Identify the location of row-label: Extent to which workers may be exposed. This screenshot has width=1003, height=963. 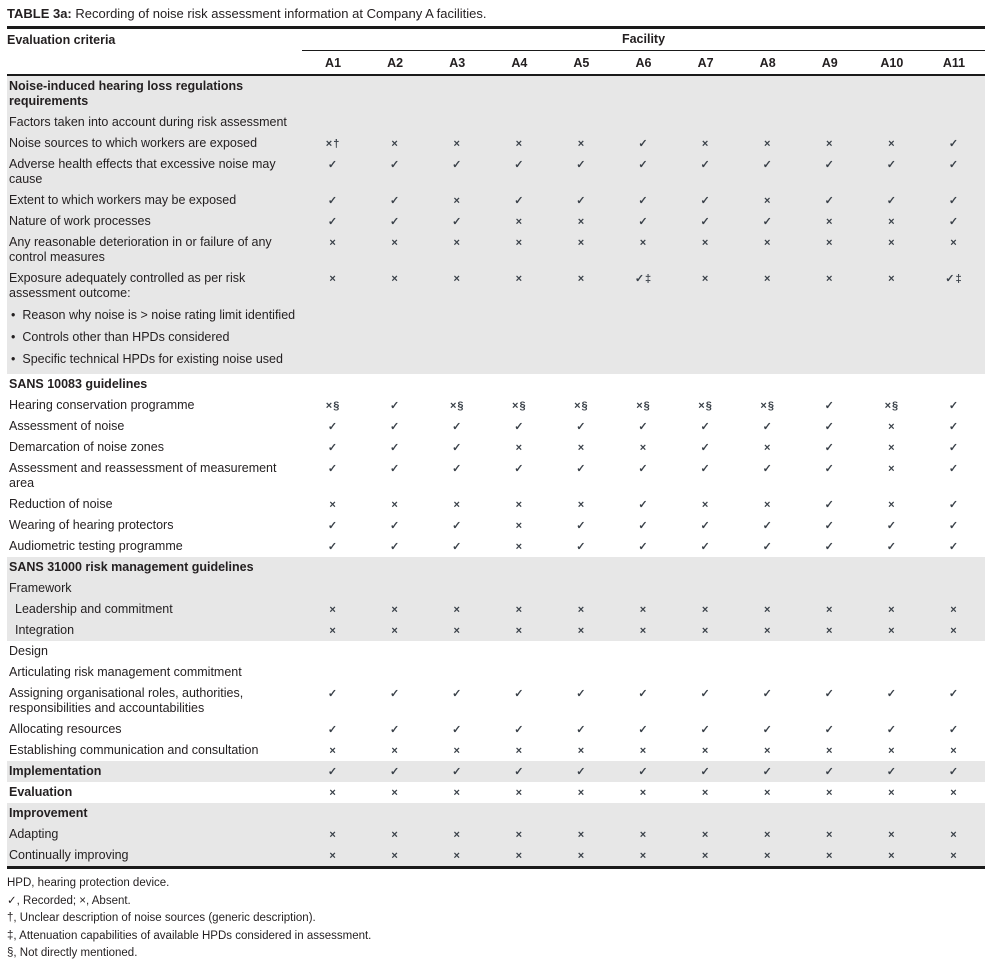
(154, 200).